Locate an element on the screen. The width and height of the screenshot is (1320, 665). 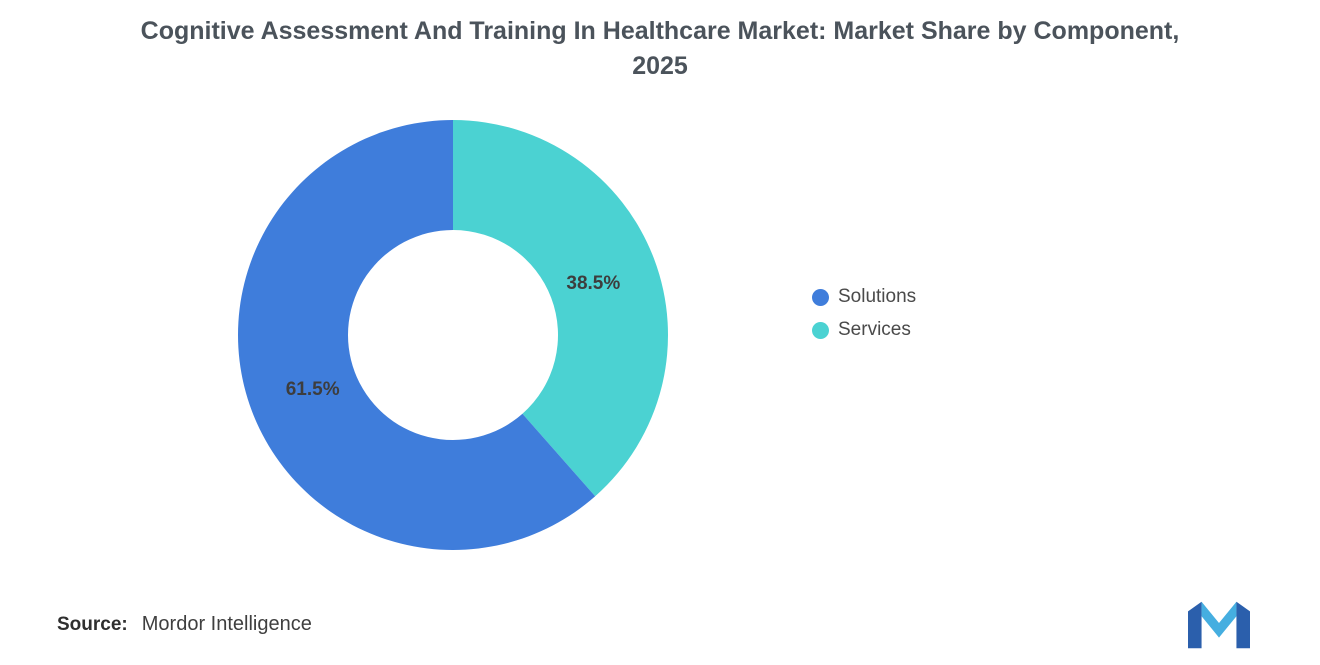
legend-swatch-solutions-icon is located at coordinates (820, 297).